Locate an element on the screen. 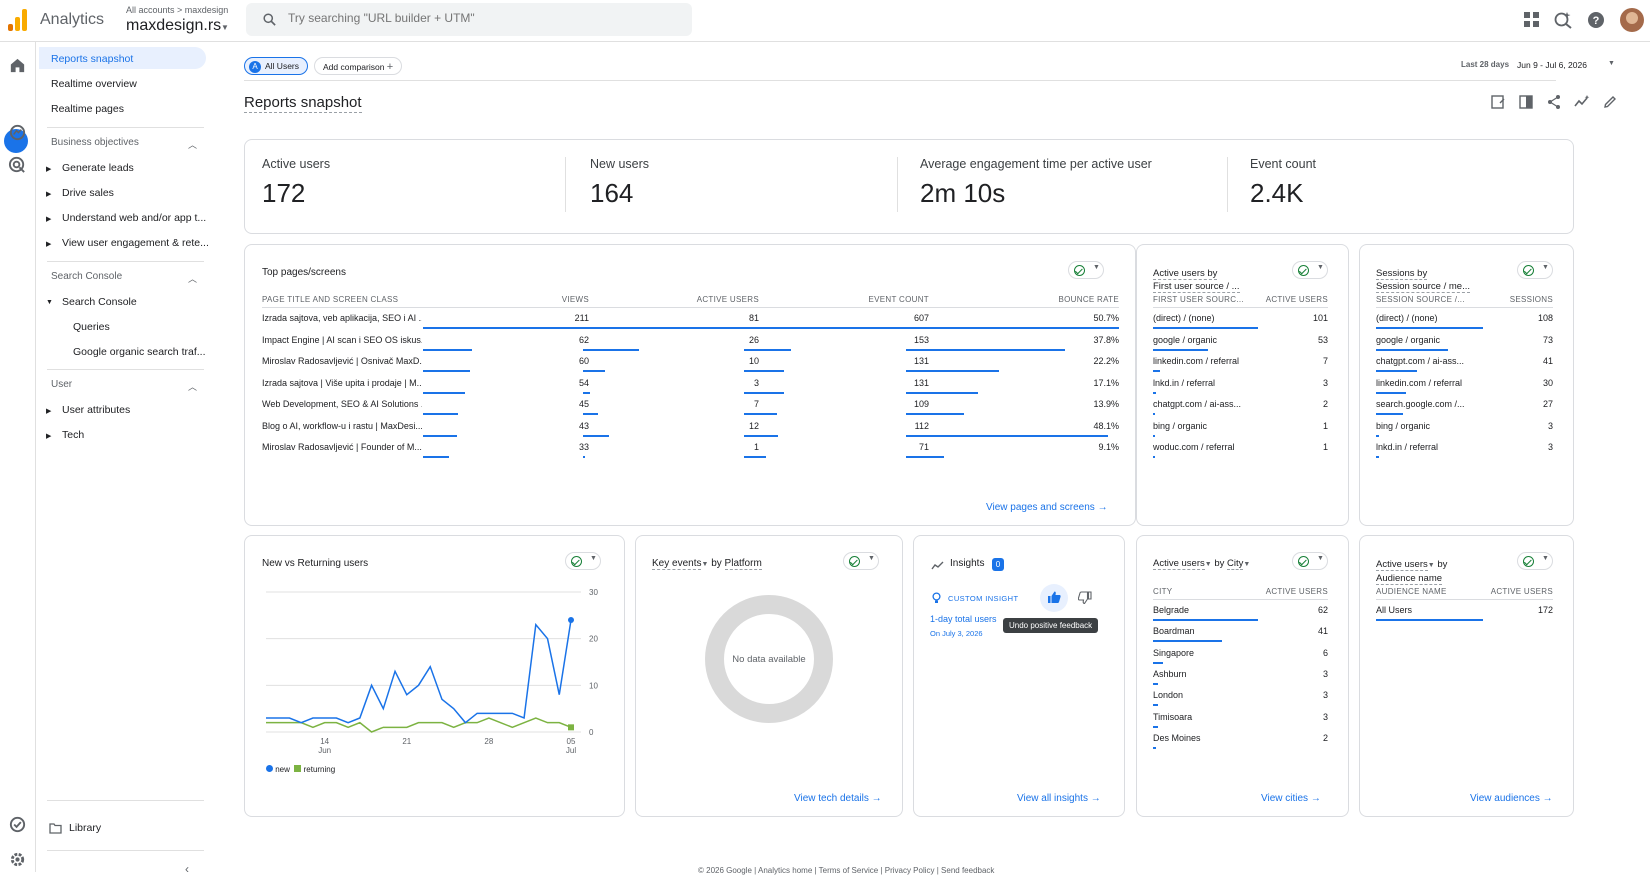 The height and width of the screenshot is (876, 1650). row-label: Boardman is located at coordinates (1174, 631).